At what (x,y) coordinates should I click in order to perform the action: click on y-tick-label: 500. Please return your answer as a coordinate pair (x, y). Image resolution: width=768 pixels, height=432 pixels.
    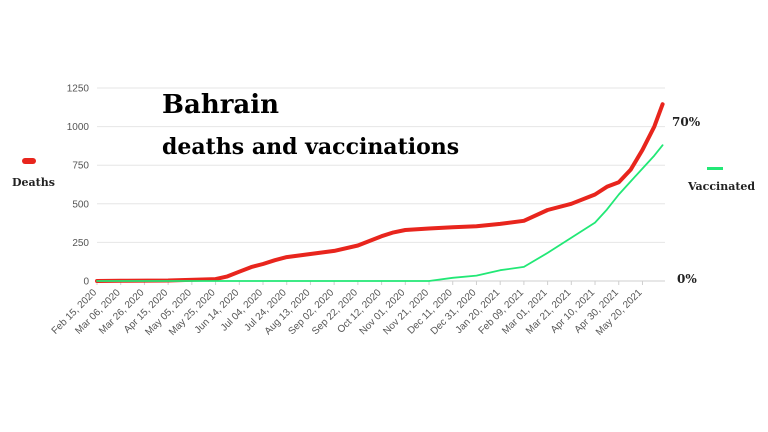
    Looking at the image, I should click on (80, 204).